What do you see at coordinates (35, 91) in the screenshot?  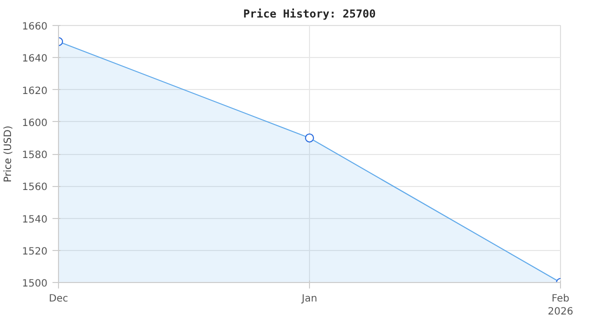 I see `y-tick-label: 1620` at bounding box center [35, 91].